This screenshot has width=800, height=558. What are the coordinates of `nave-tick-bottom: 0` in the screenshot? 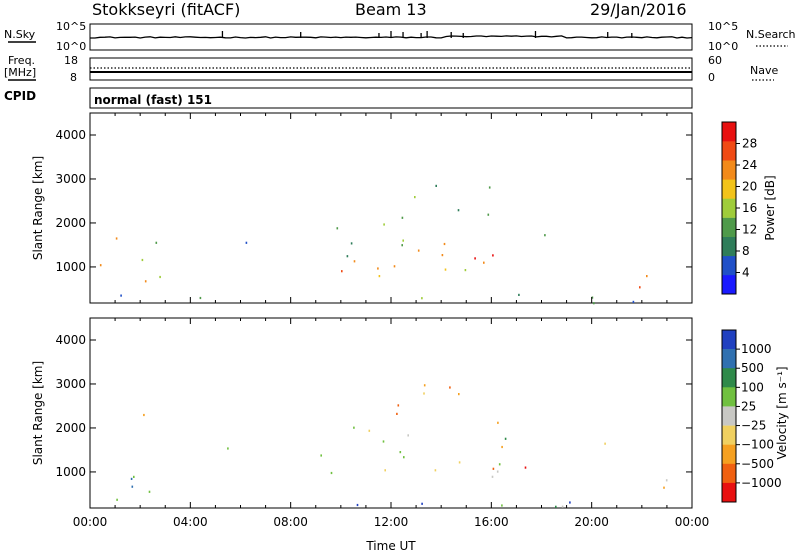 It's located at (711, 77).